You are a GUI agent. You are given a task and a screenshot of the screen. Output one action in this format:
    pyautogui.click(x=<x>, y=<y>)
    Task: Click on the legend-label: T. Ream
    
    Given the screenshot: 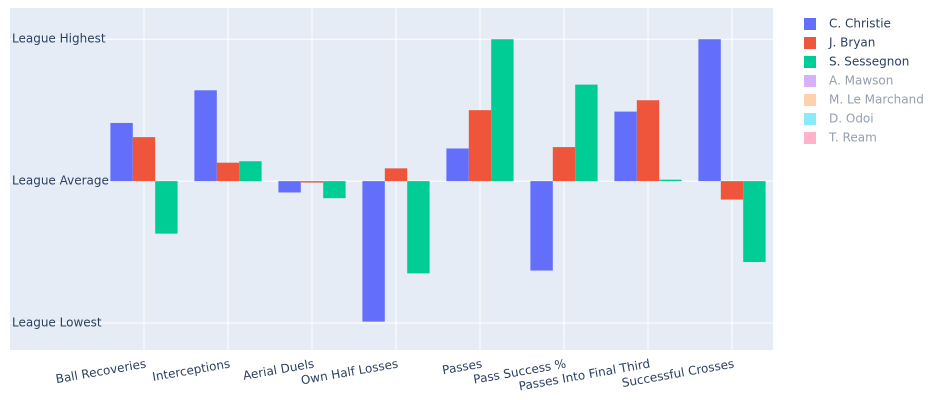 What is the action you would take?
    pyautogui.click(x=852, y=138)
    